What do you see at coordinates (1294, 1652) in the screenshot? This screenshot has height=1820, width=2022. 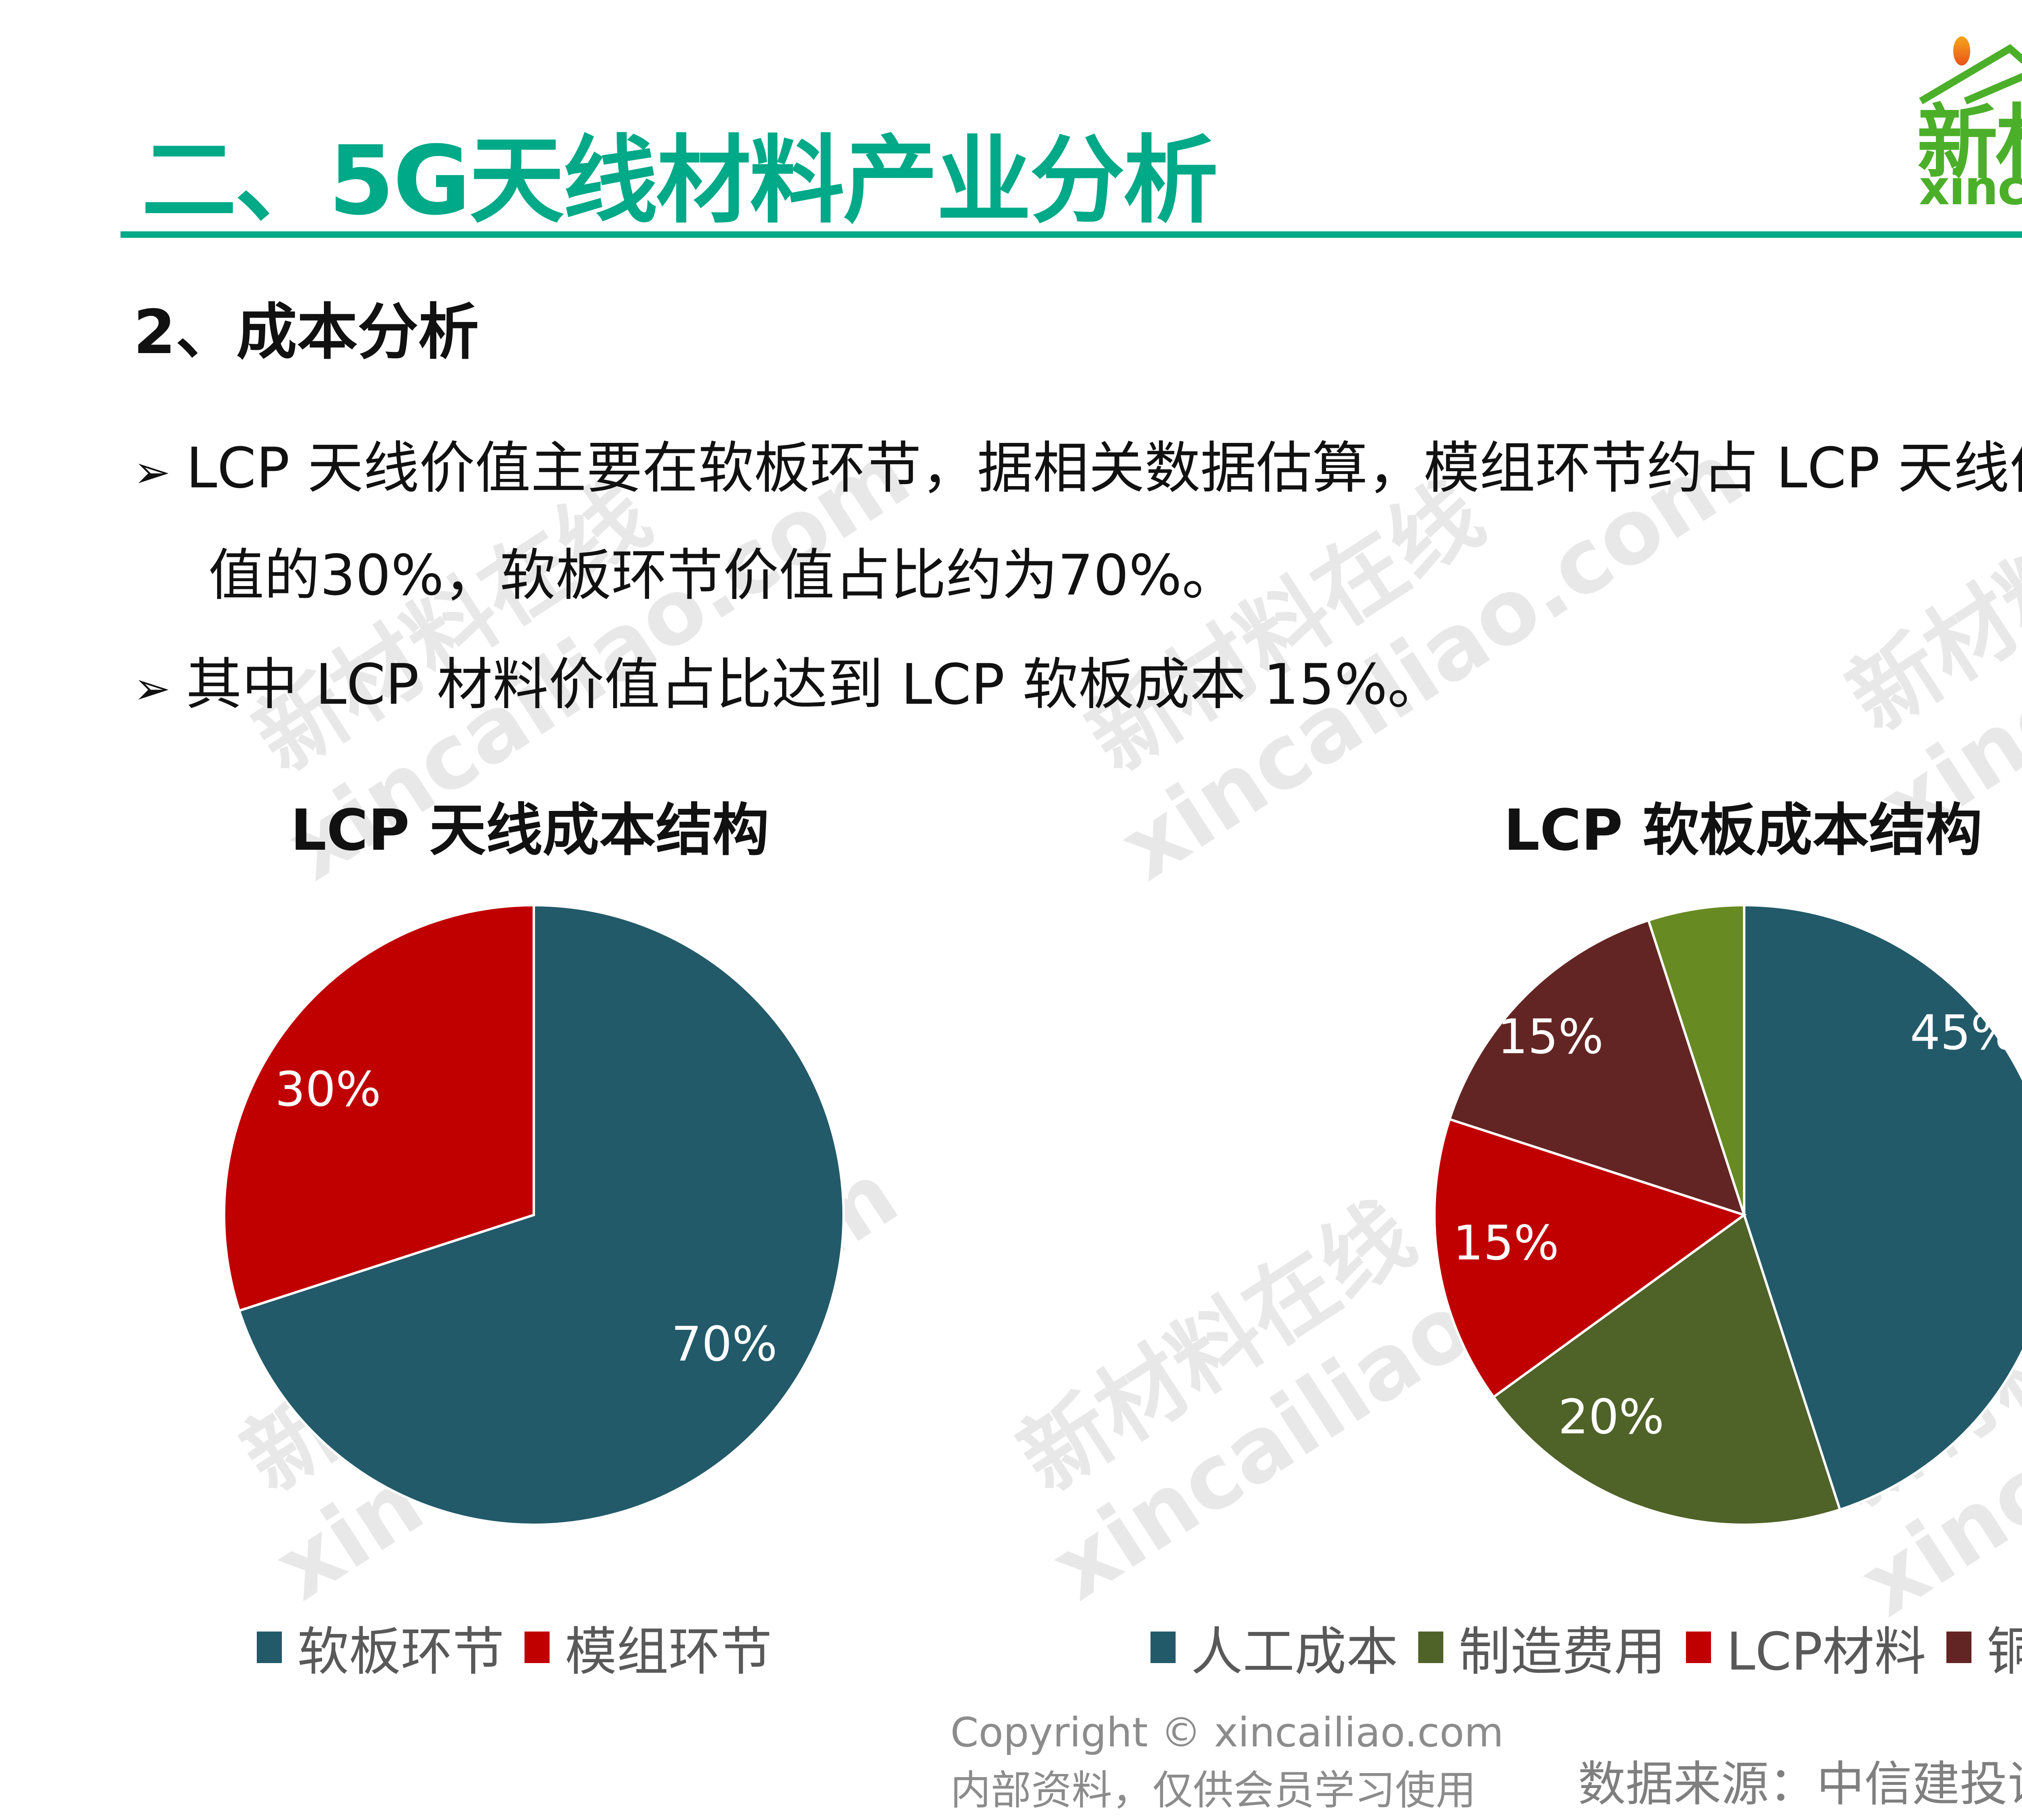 I see `legend-label: 人工成本` at bounding box center [1294, 1652].